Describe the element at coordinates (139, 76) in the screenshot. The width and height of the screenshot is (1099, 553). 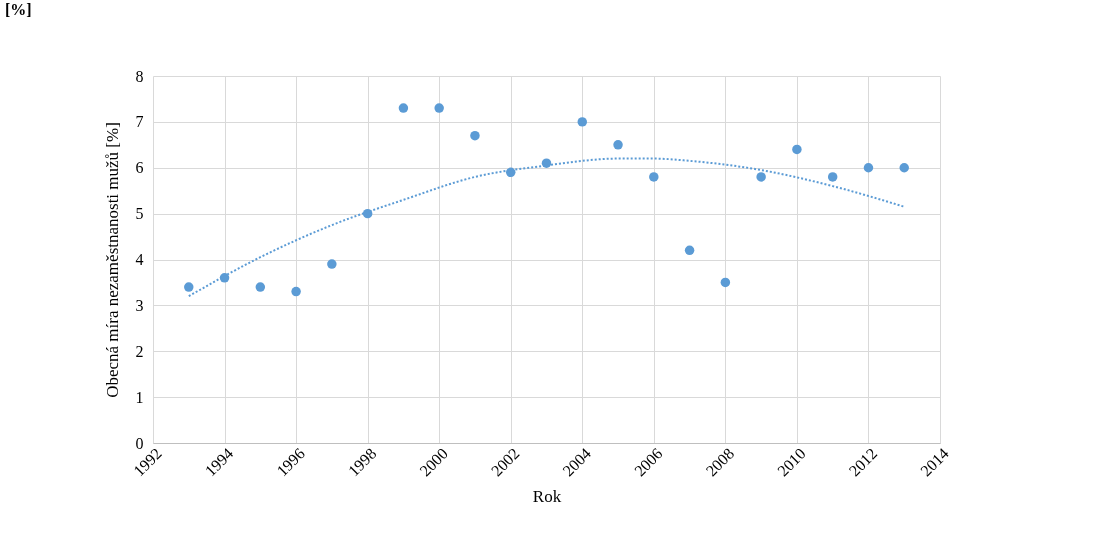
I see `y-tick-label: 8` at that location.